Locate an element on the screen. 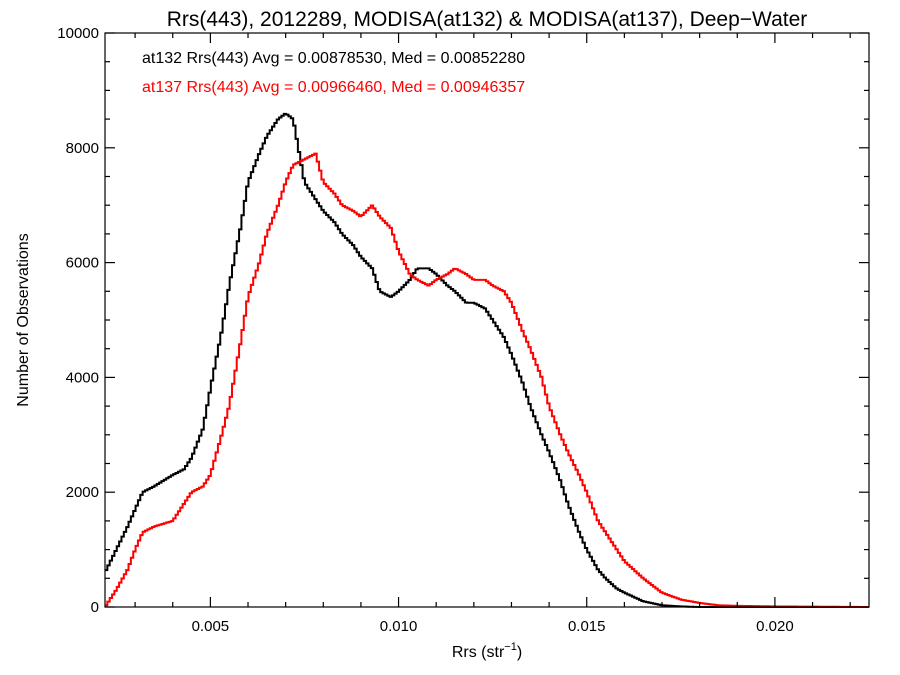 The width and height of the screenshot is (900, 675). y-tick-label: 2000 is located at coordinates (82, 492).